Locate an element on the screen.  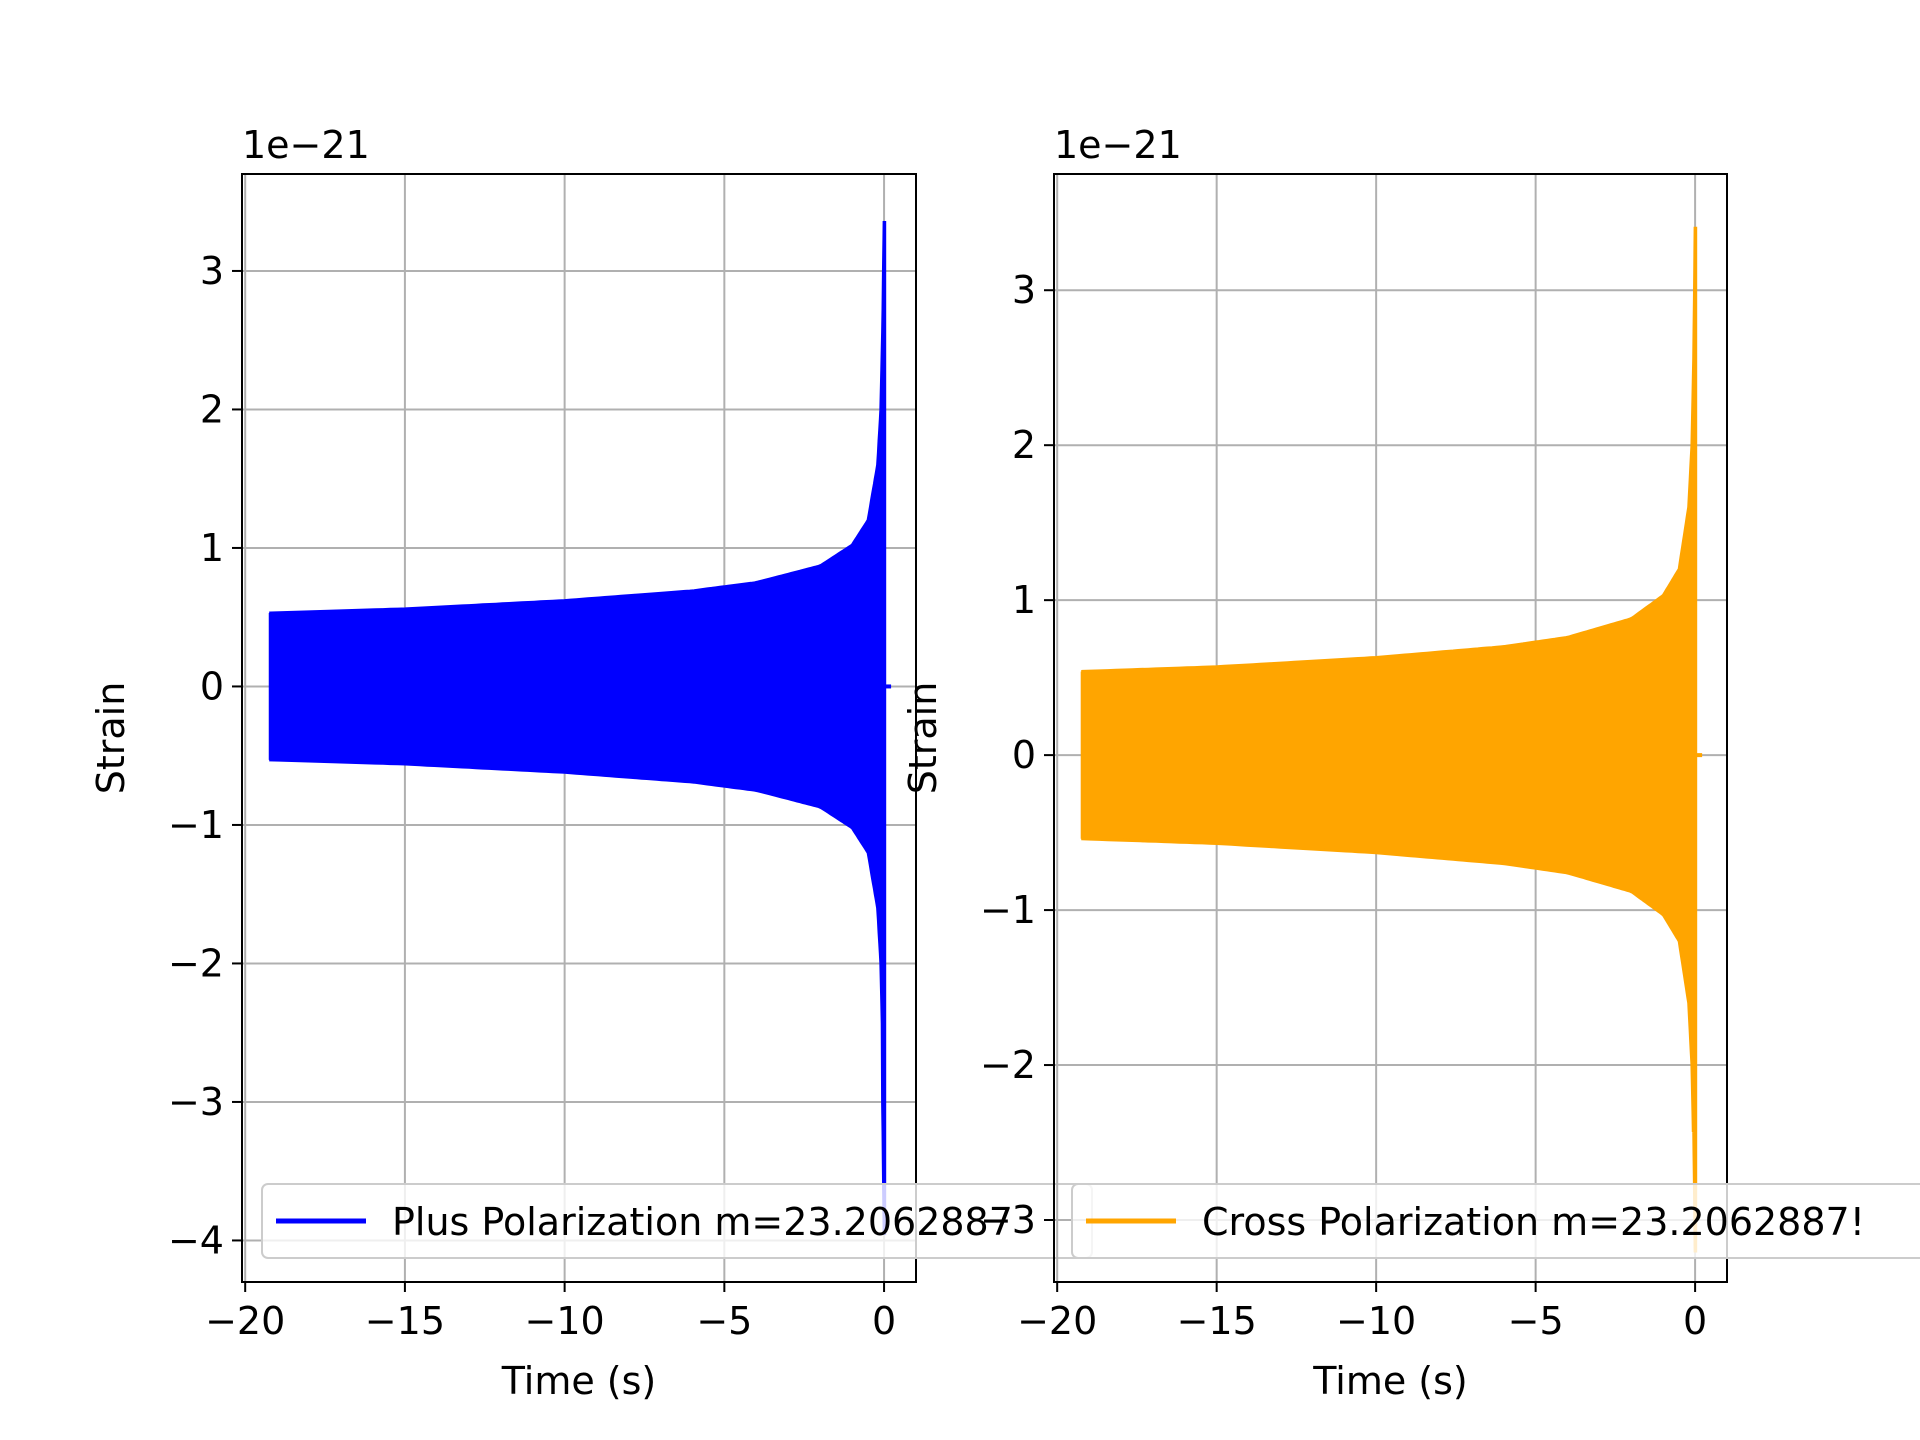
y-tick-label: −4 is located at coordinates (196, 1240).